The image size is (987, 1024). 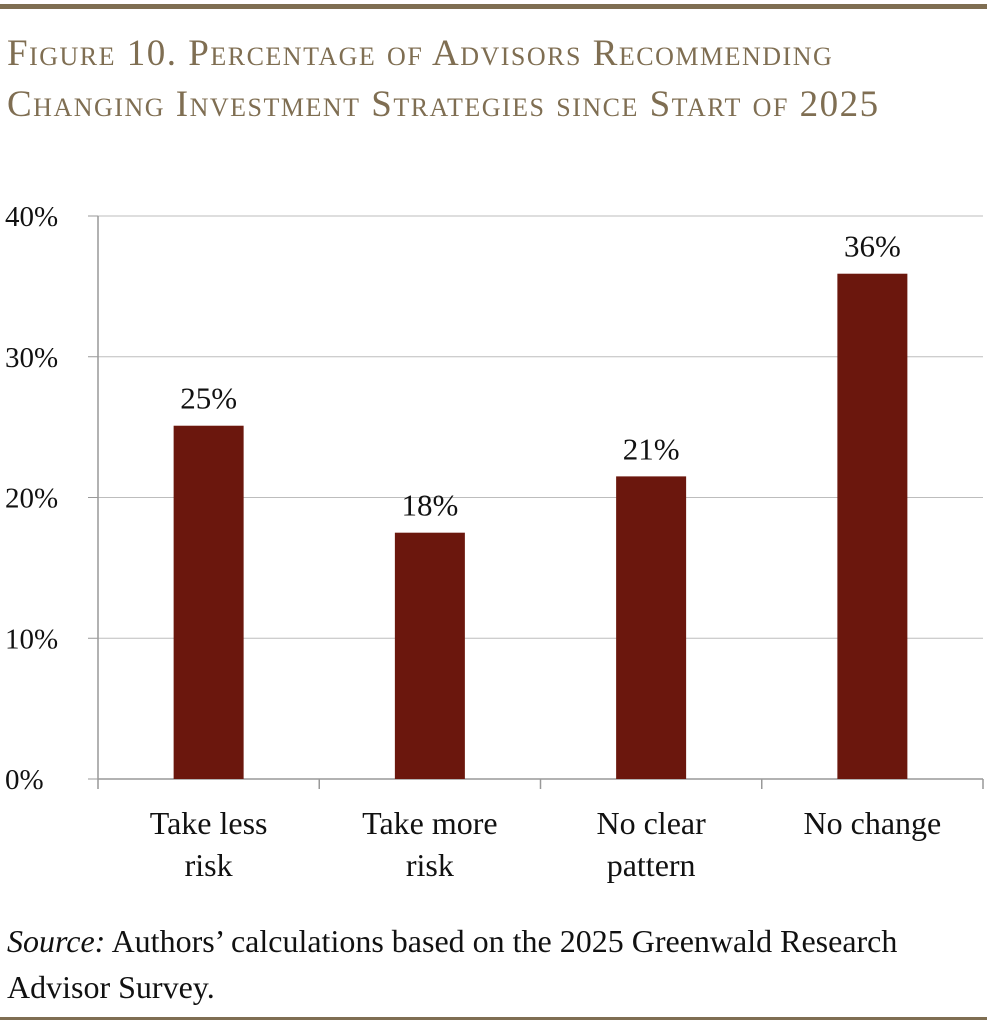 I want to click on data-label: 18%, so click(x=429, y=505).